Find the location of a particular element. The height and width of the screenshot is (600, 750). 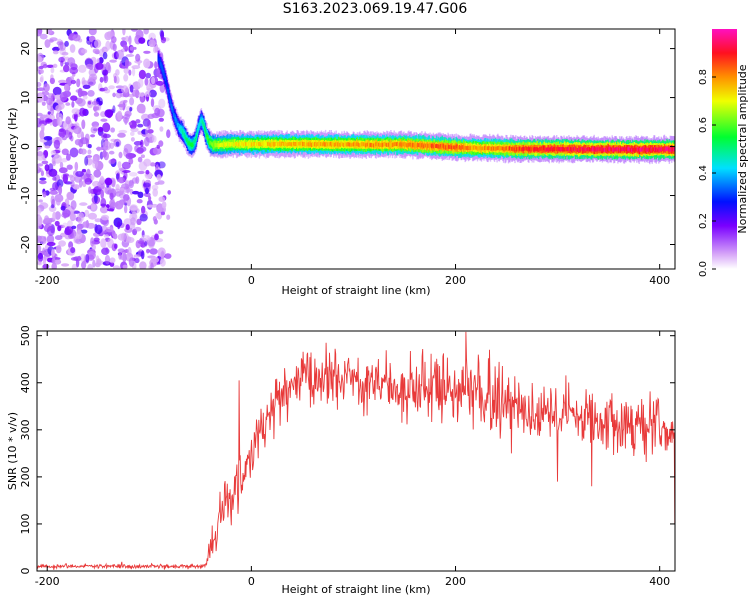

y-tick-label: 300 is located at coordinates (25, 429).